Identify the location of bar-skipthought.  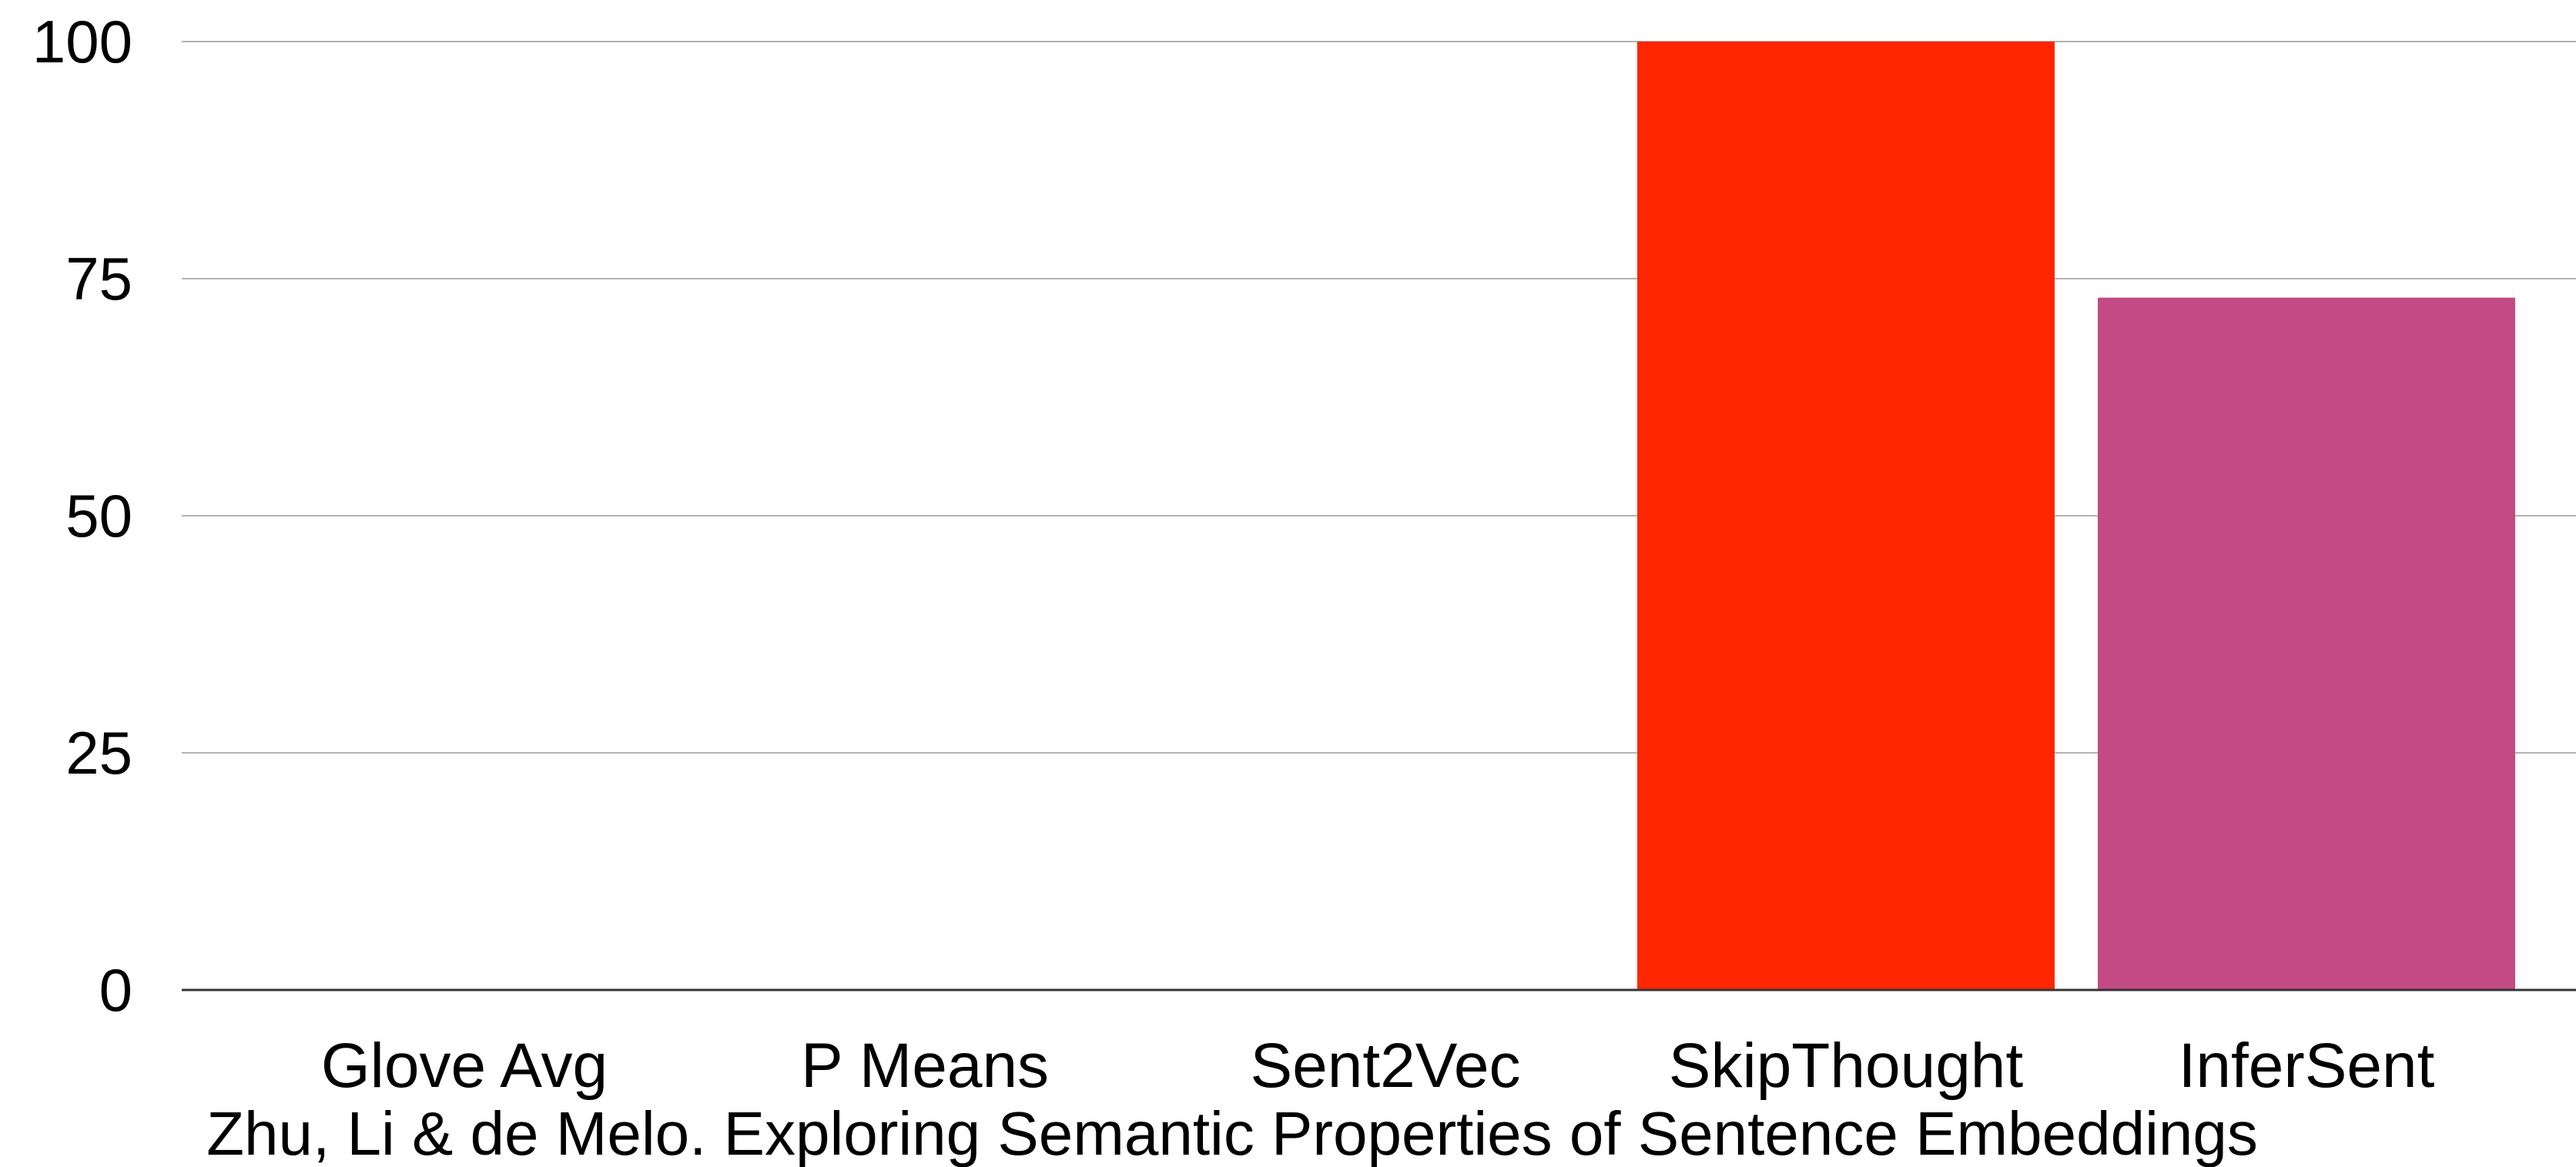
(1846, 516).